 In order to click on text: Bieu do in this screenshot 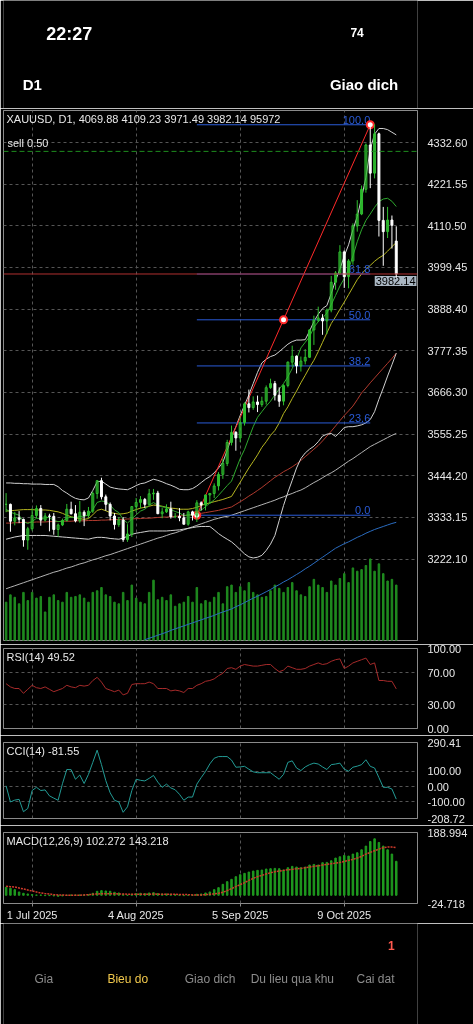, I will do `click(128, 978)`.